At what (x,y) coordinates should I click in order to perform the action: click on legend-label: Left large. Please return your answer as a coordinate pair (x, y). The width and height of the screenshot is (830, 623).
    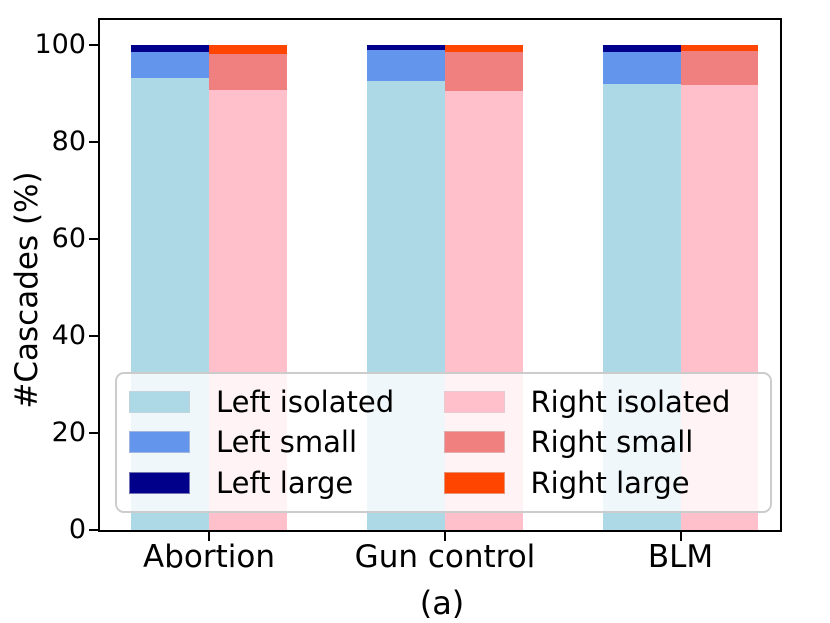
    Looking at the image, I should click on (285, 482).